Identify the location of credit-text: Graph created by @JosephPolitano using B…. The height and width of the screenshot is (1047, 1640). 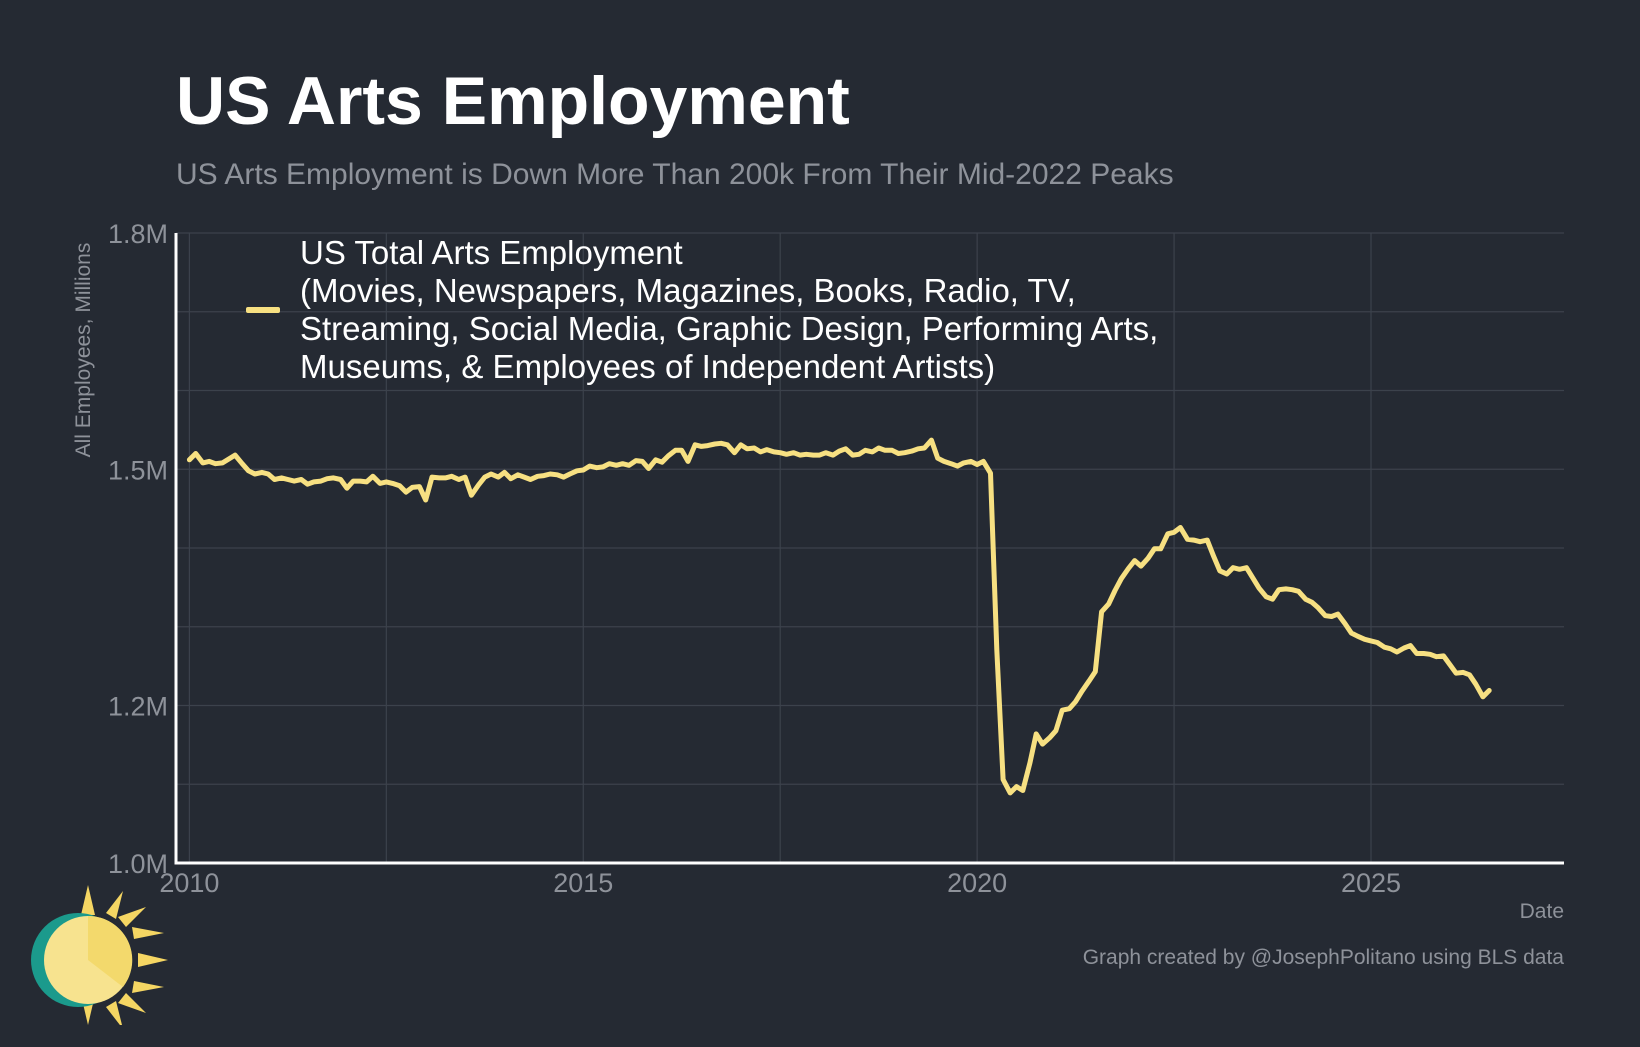
(1323, 957).